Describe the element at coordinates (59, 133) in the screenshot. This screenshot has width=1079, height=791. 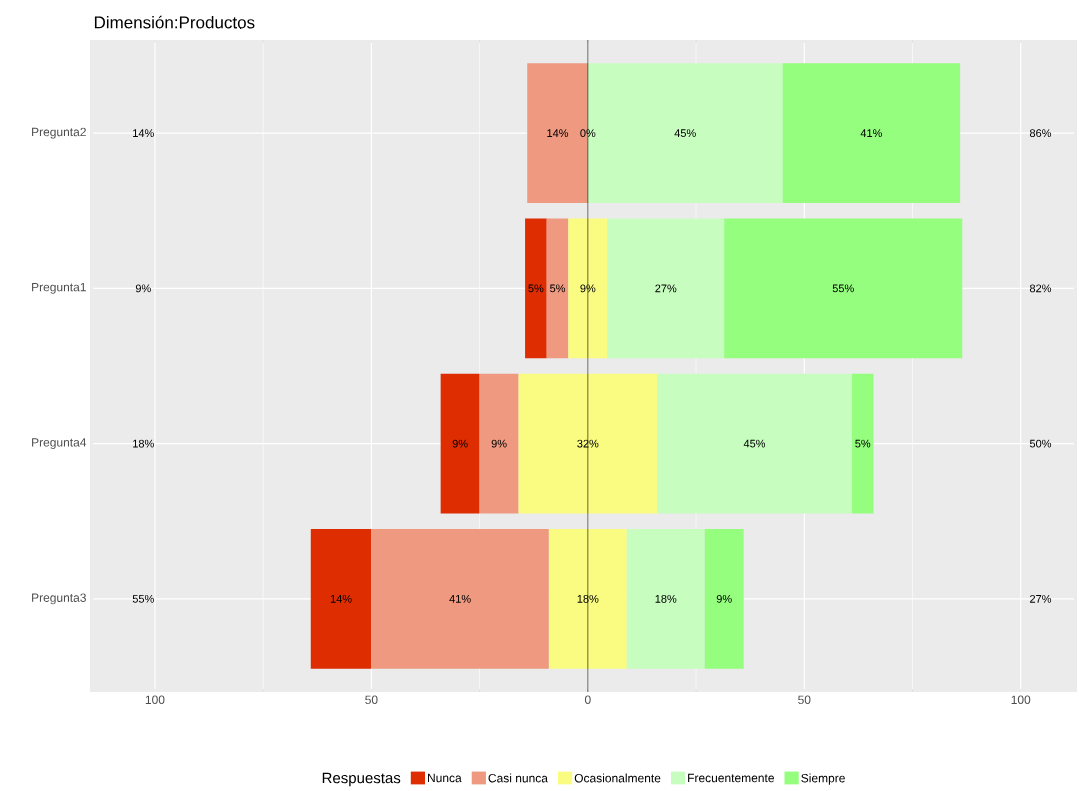
I see `y-tick-label: Pregunta2` at that location.